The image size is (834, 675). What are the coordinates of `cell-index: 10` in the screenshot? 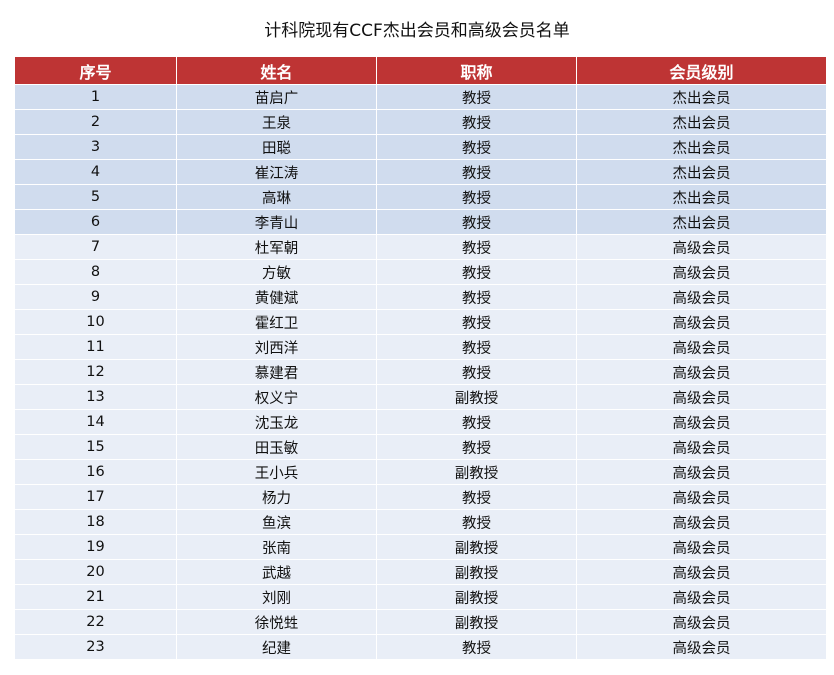 It's located at (95, 322).